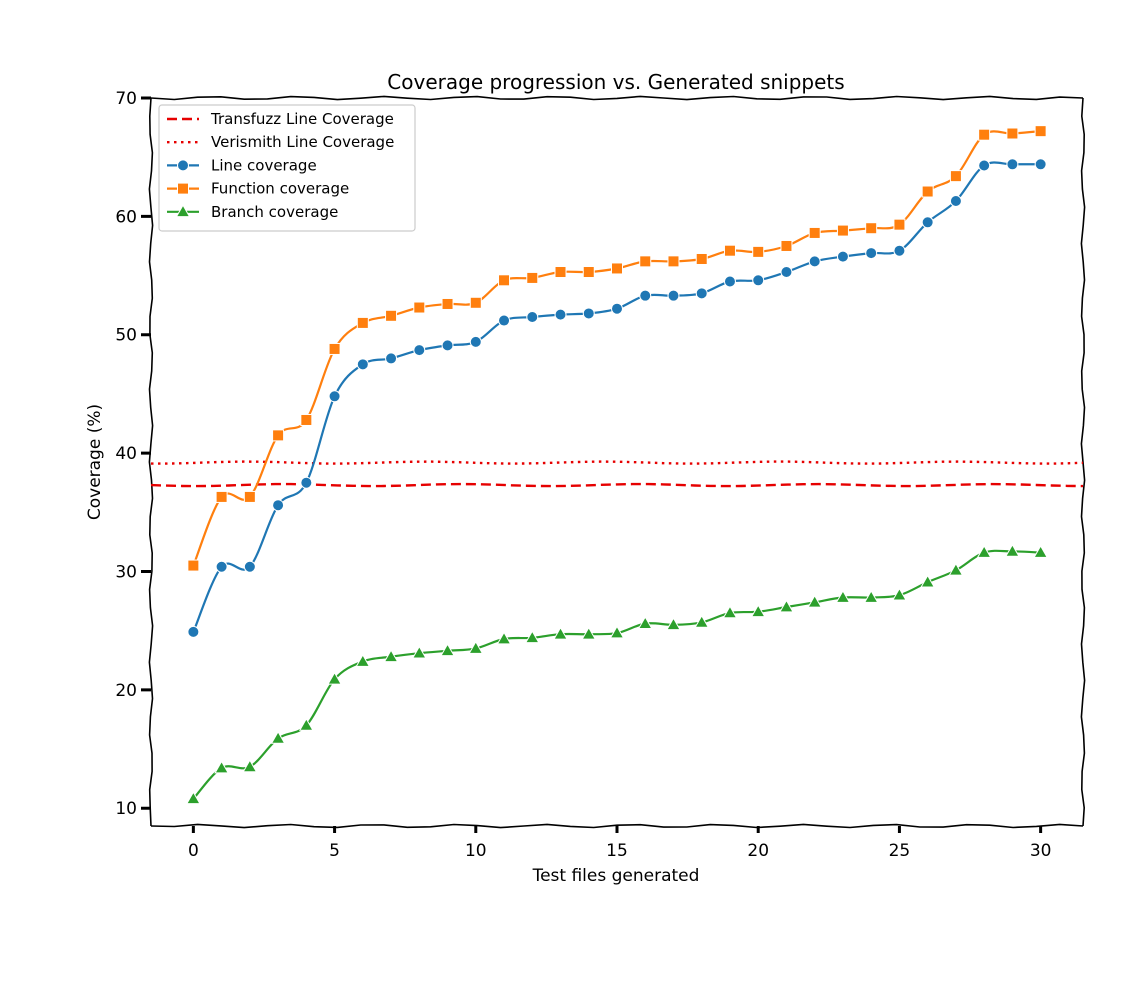 Image resolution: width=1121 pixels, height=992 pixels. I want to click on reference-line, so click(617, 462).